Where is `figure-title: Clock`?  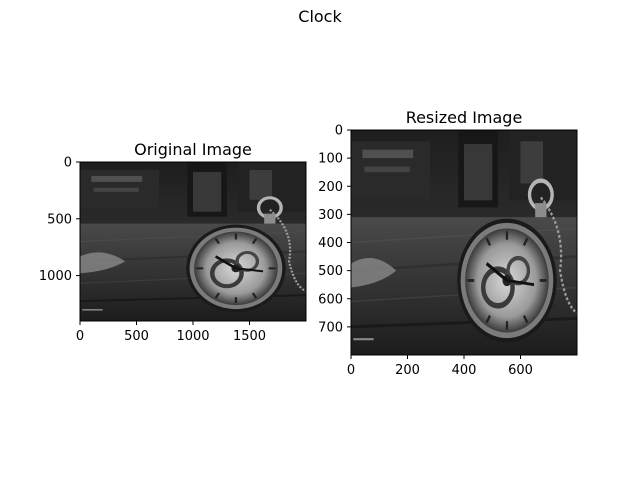
figure-title: Clock is located at coordinates (320, 16).